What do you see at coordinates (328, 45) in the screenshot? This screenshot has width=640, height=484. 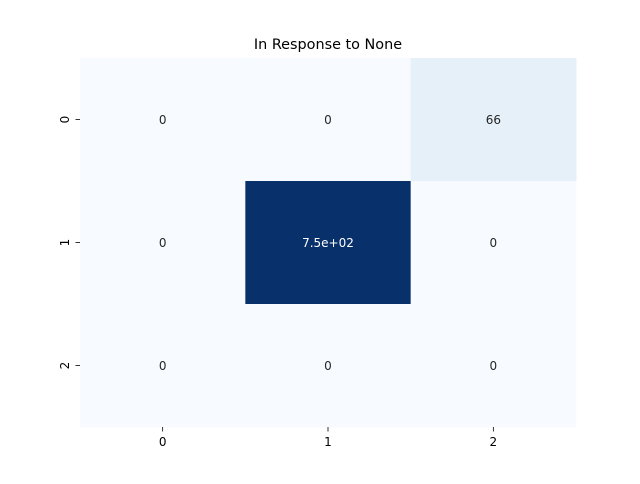 I see `chart-title: In Response to None` at bounding box center [328, 45].